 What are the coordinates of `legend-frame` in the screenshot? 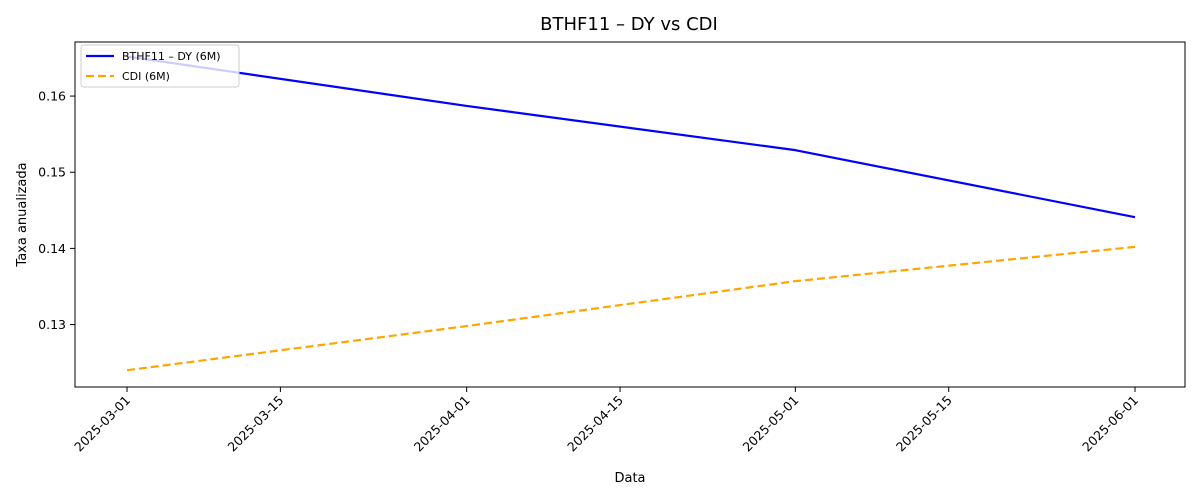 It's located at (160, 66).